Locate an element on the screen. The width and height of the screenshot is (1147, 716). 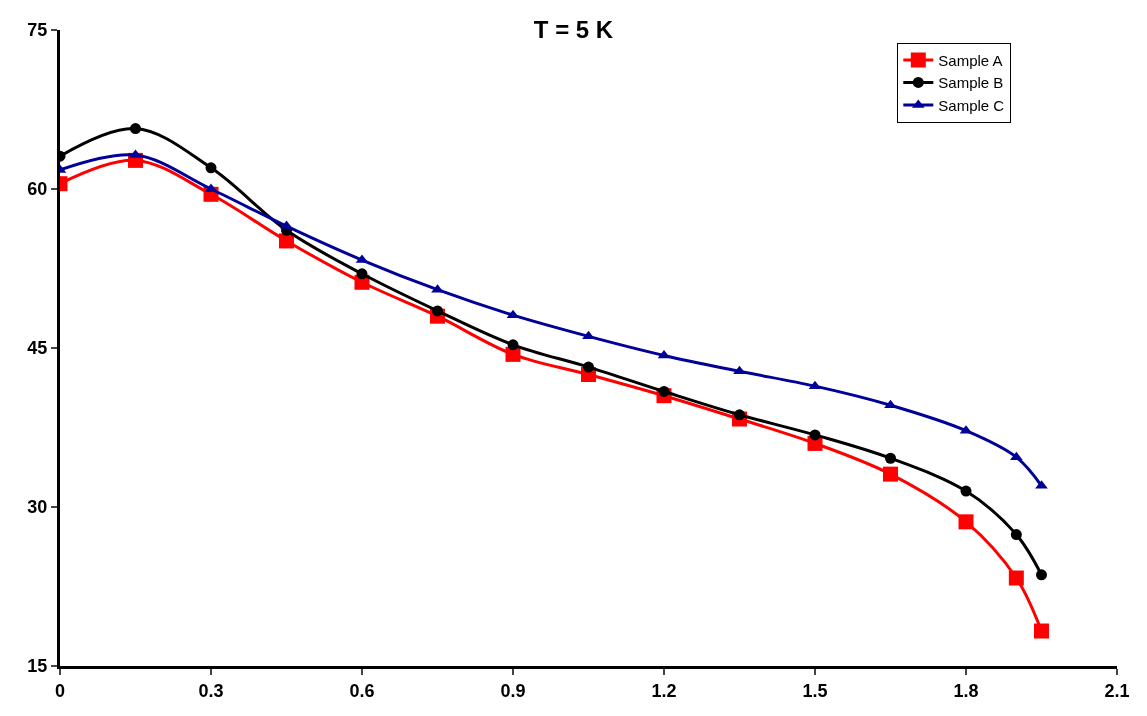
x-tick-label: 0.6 is located at coordinates (362, 690).